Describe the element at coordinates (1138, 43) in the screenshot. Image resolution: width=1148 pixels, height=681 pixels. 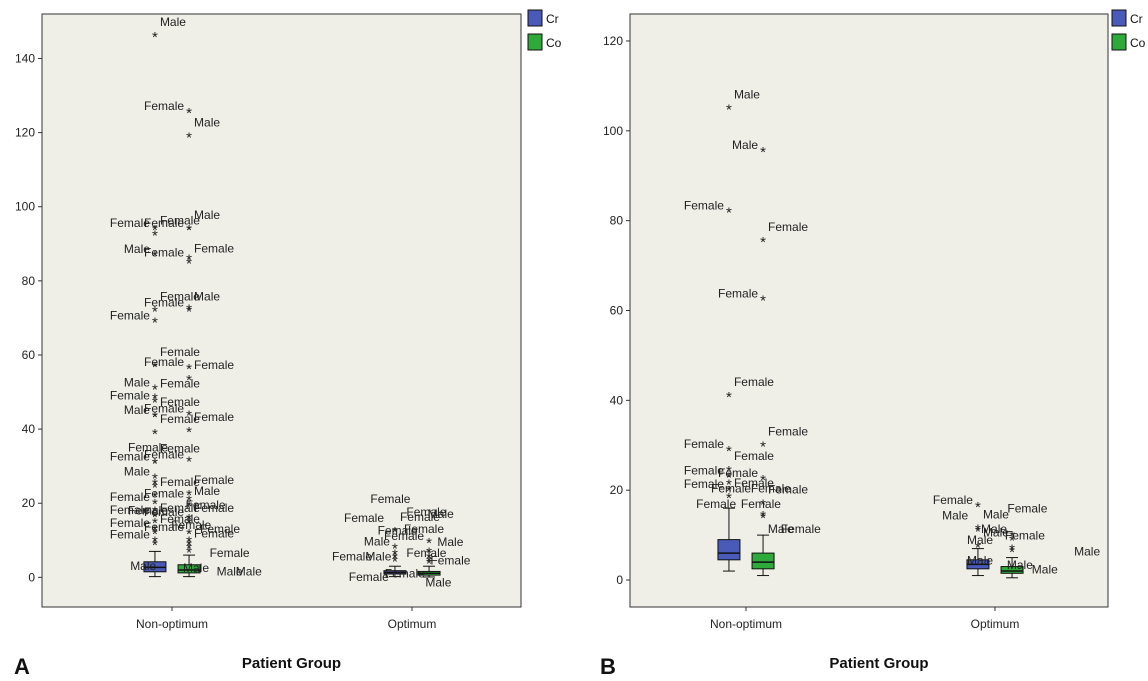
I see `legend-label-co: Co` at that location.